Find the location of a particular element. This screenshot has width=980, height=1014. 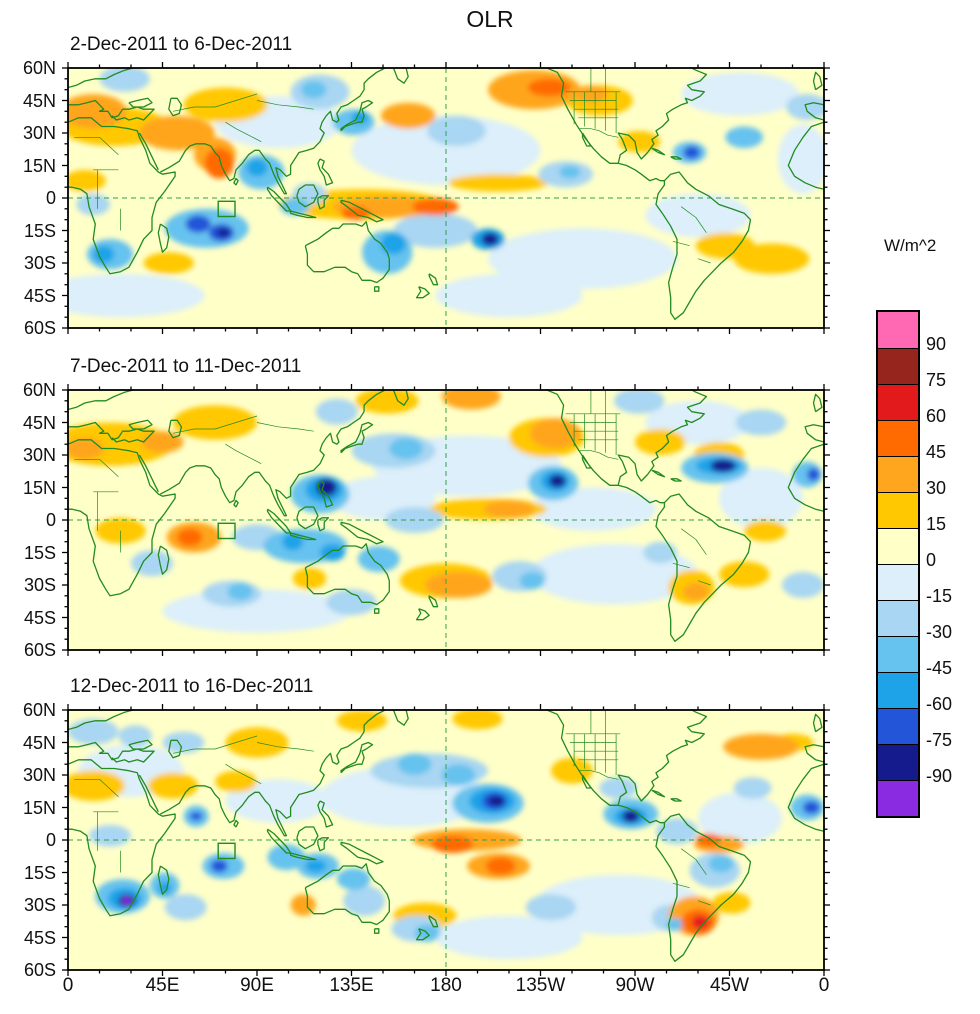

colorbar-tick-label: 45 is located at coordinates (936, 452).